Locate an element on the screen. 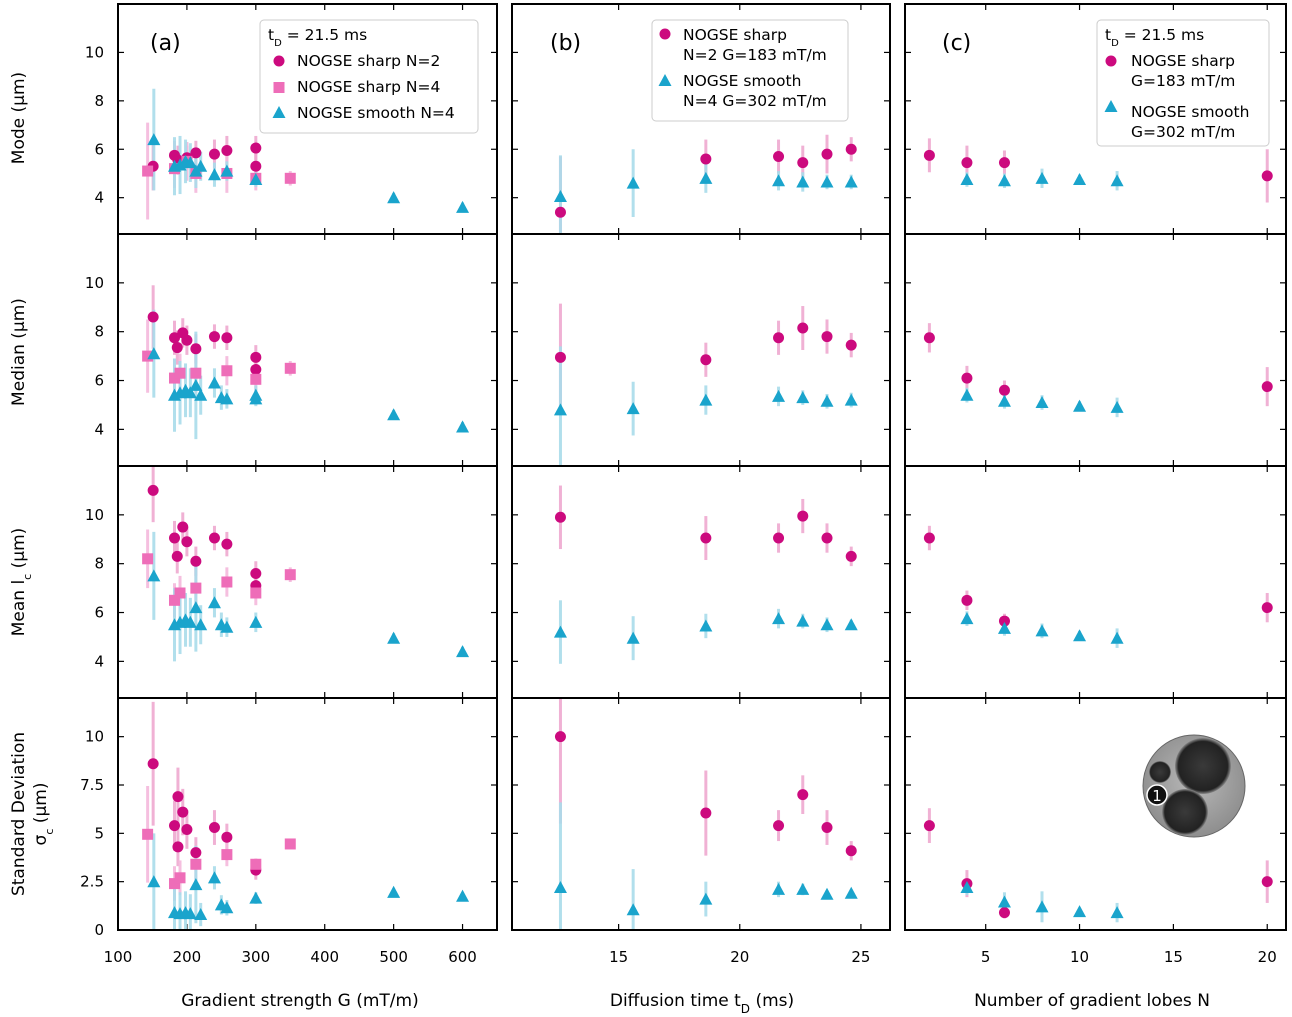 The width and height of the screenshot is (1292, 1017). inset-micrograph: 1 is located at coordinates (1194, 786).